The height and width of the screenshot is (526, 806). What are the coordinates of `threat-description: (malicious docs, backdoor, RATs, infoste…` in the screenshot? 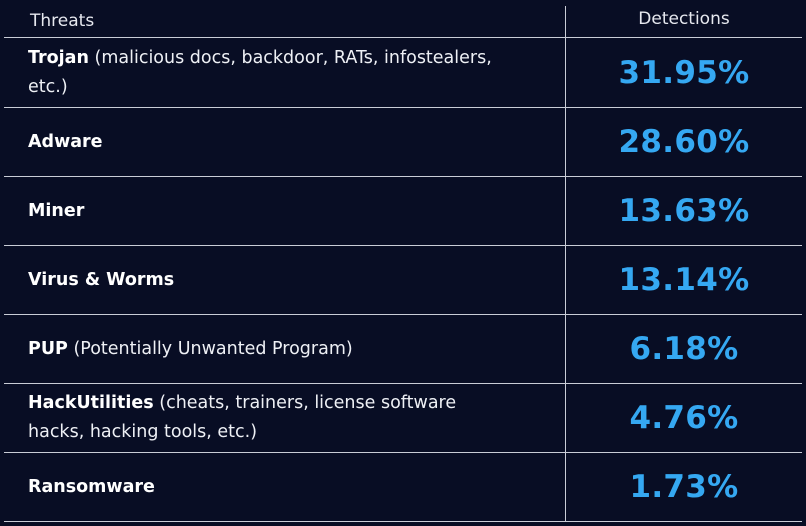 It's located at (260, 72).